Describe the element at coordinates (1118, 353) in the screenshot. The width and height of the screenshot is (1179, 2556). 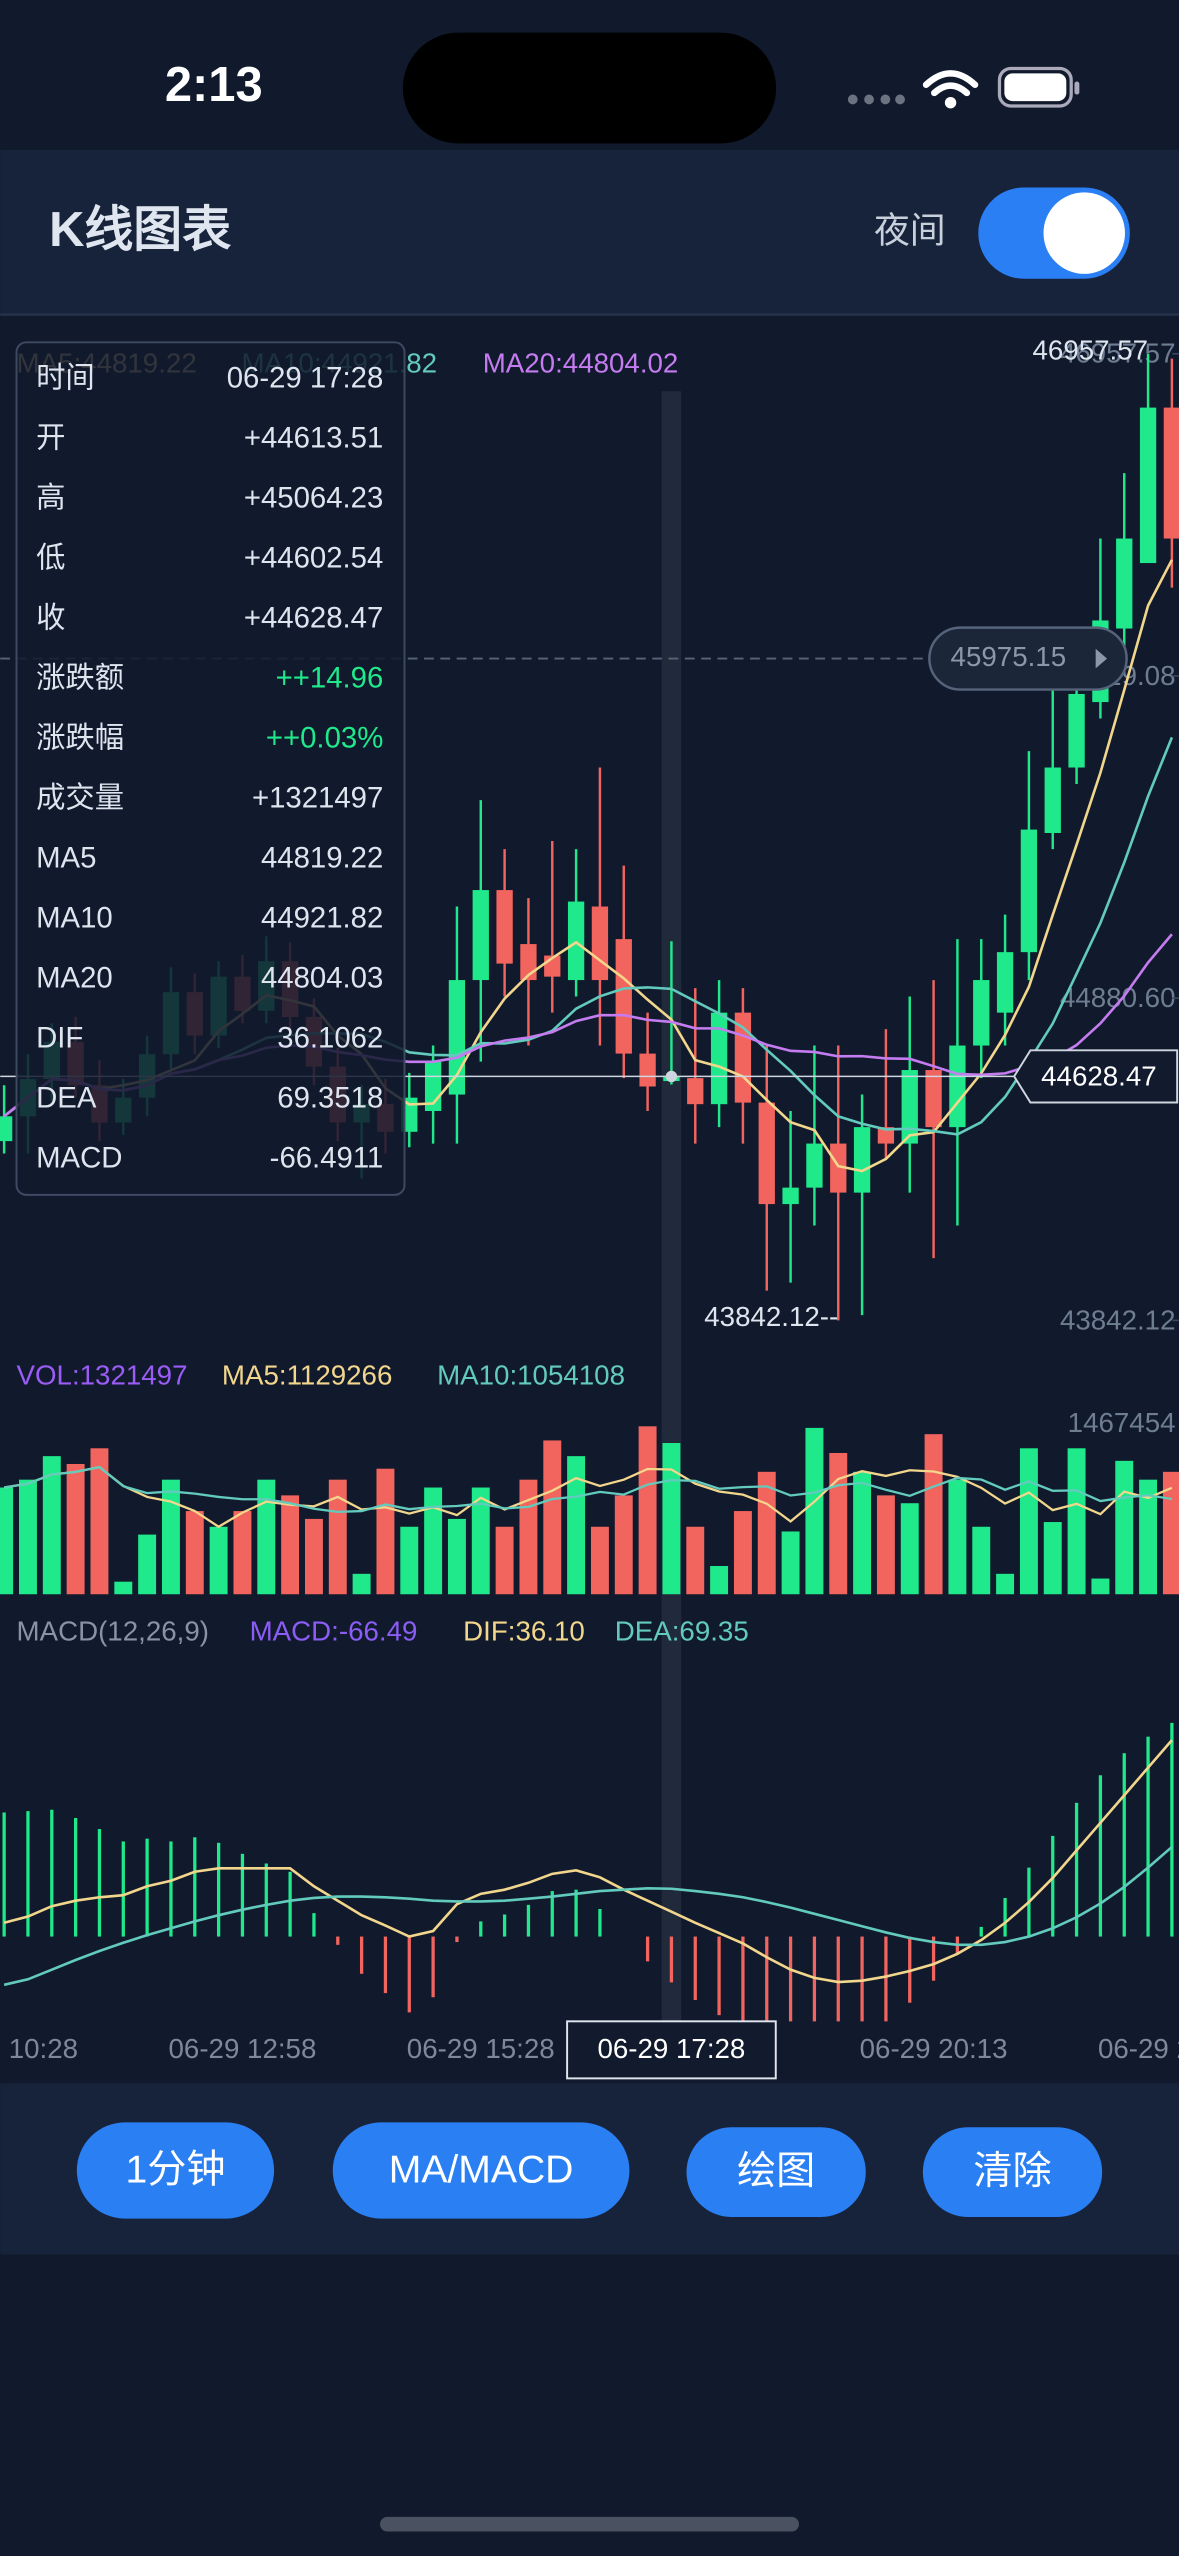
I see `y-tick-label: 46957.57` at that location.